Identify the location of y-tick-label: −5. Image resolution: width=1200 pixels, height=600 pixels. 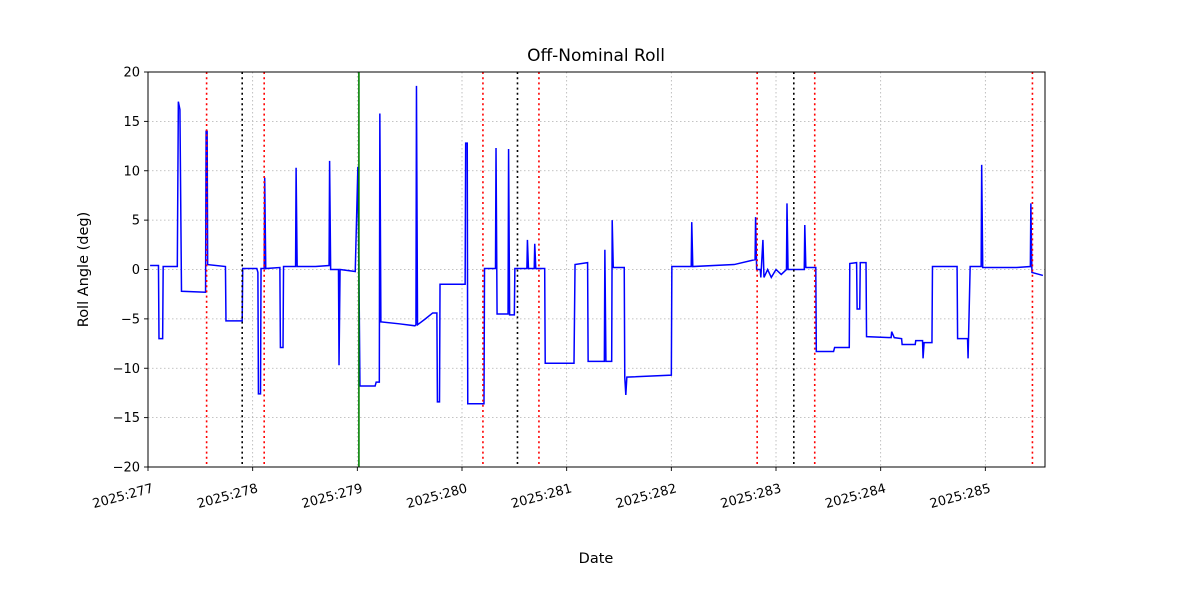
(130, 319).